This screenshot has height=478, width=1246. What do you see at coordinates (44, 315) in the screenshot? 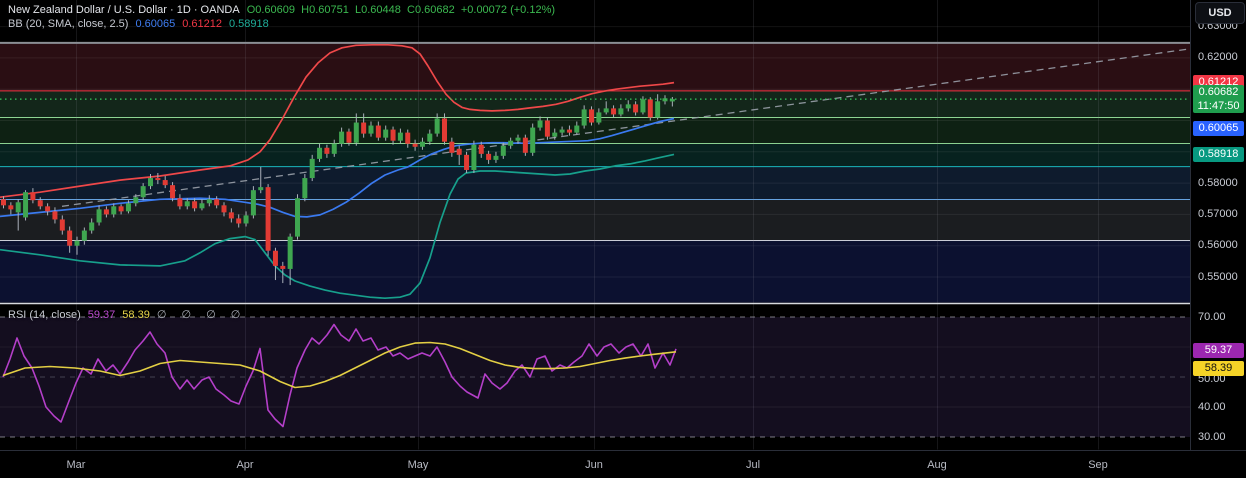
I see `rsi-legend-name: RSI (14, close)` at bounding box center [44, 315].